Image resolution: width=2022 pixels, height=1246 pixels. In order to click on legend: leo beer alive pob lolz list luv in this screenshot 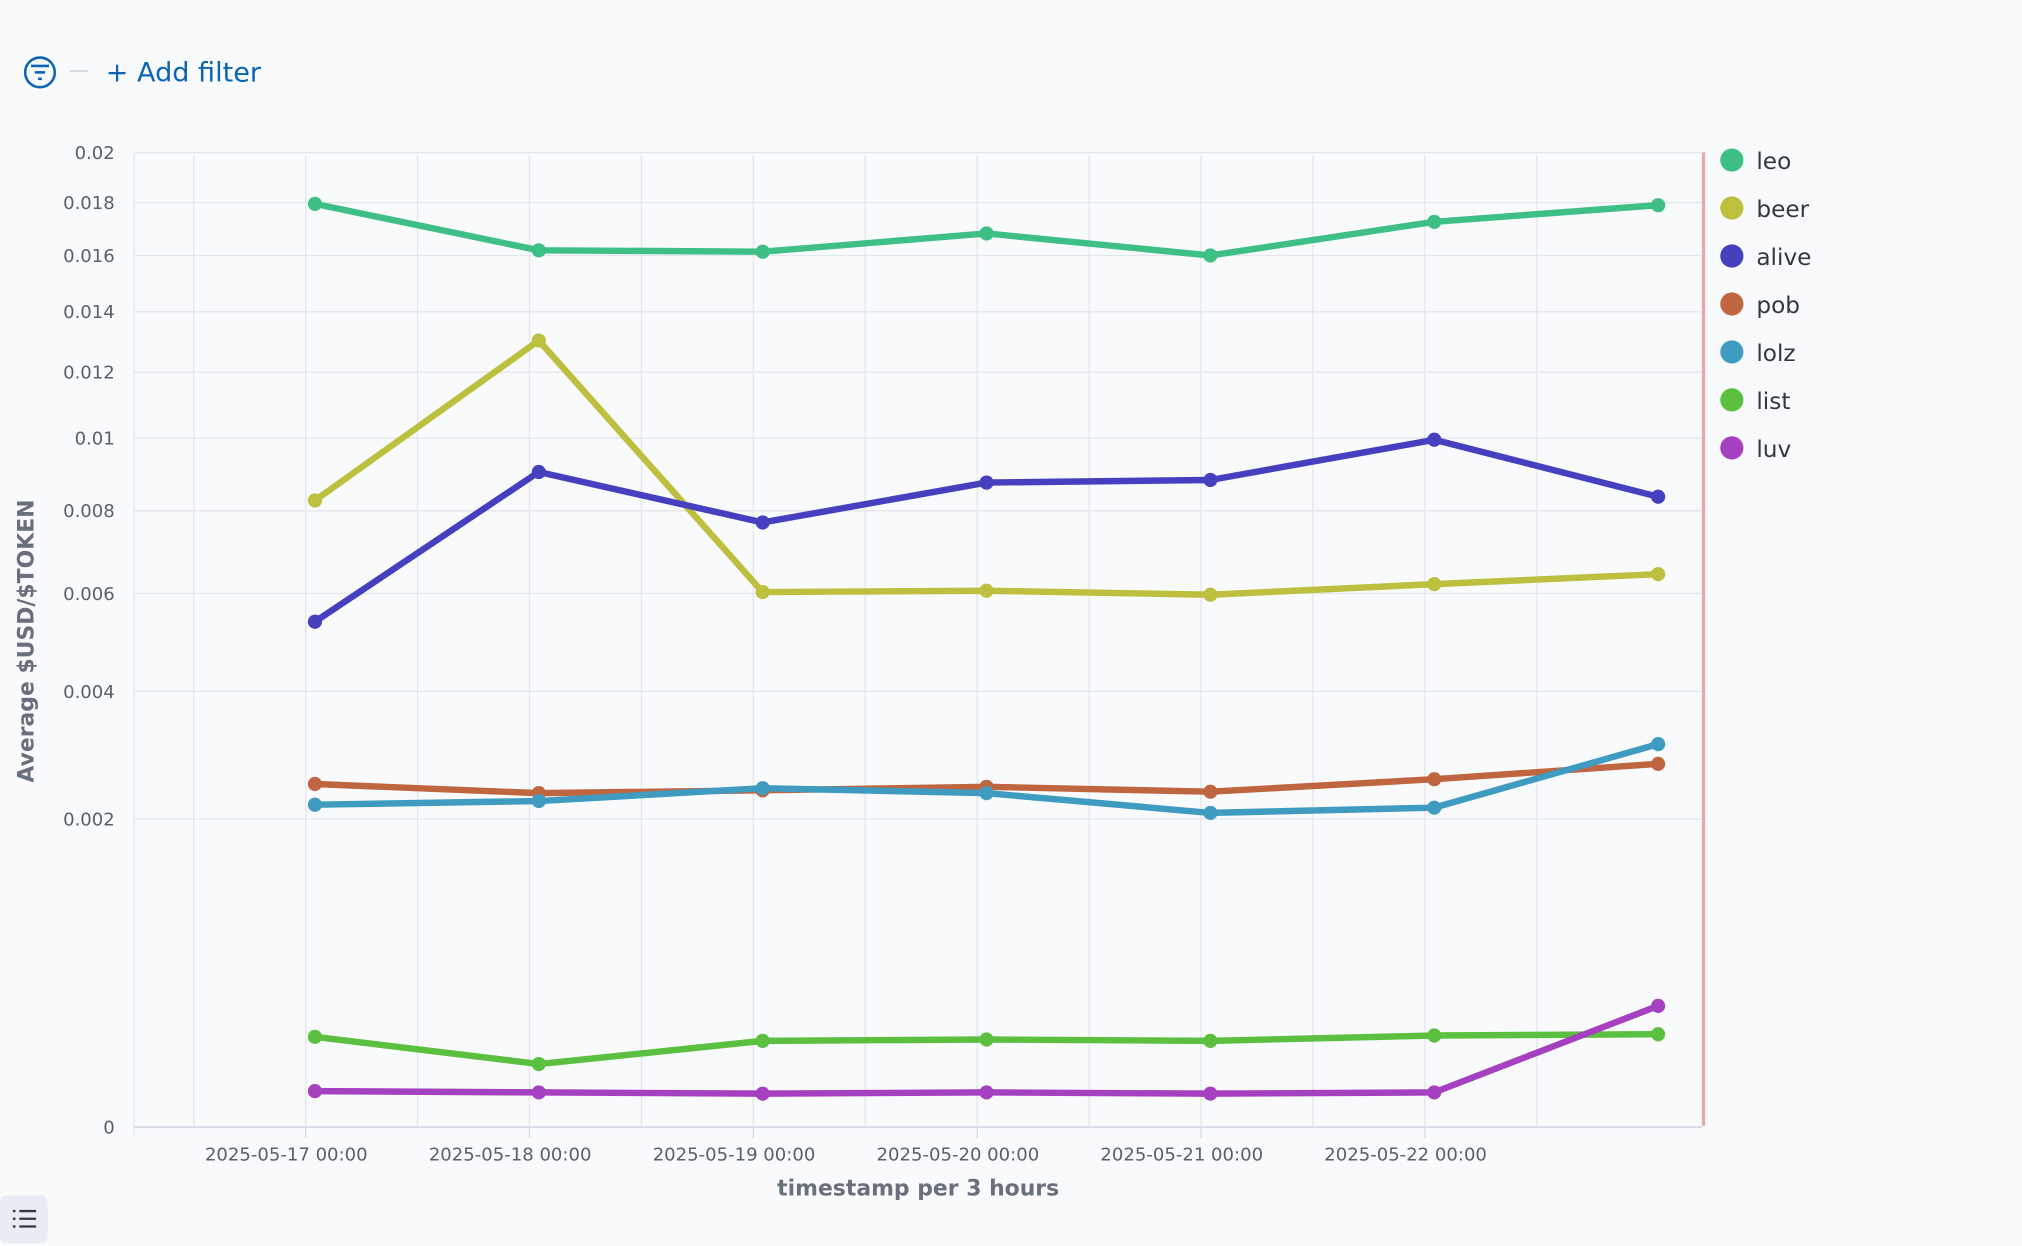, I will do `click(1765, 305)`.